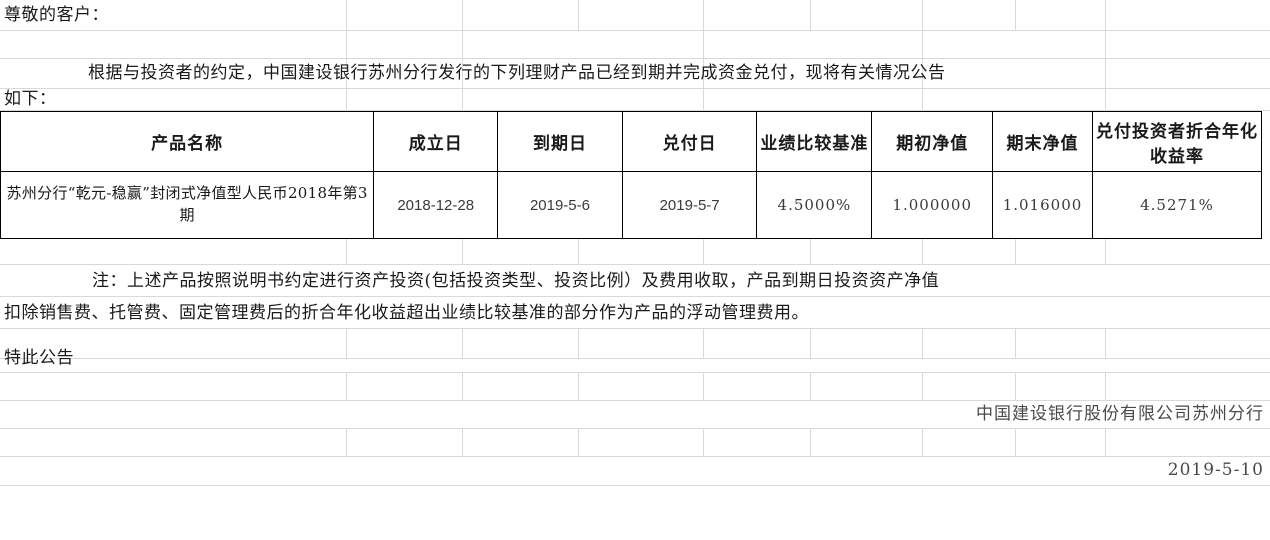  I want to click on cell-establish-date: 2018-12-28, so click(436, 205).